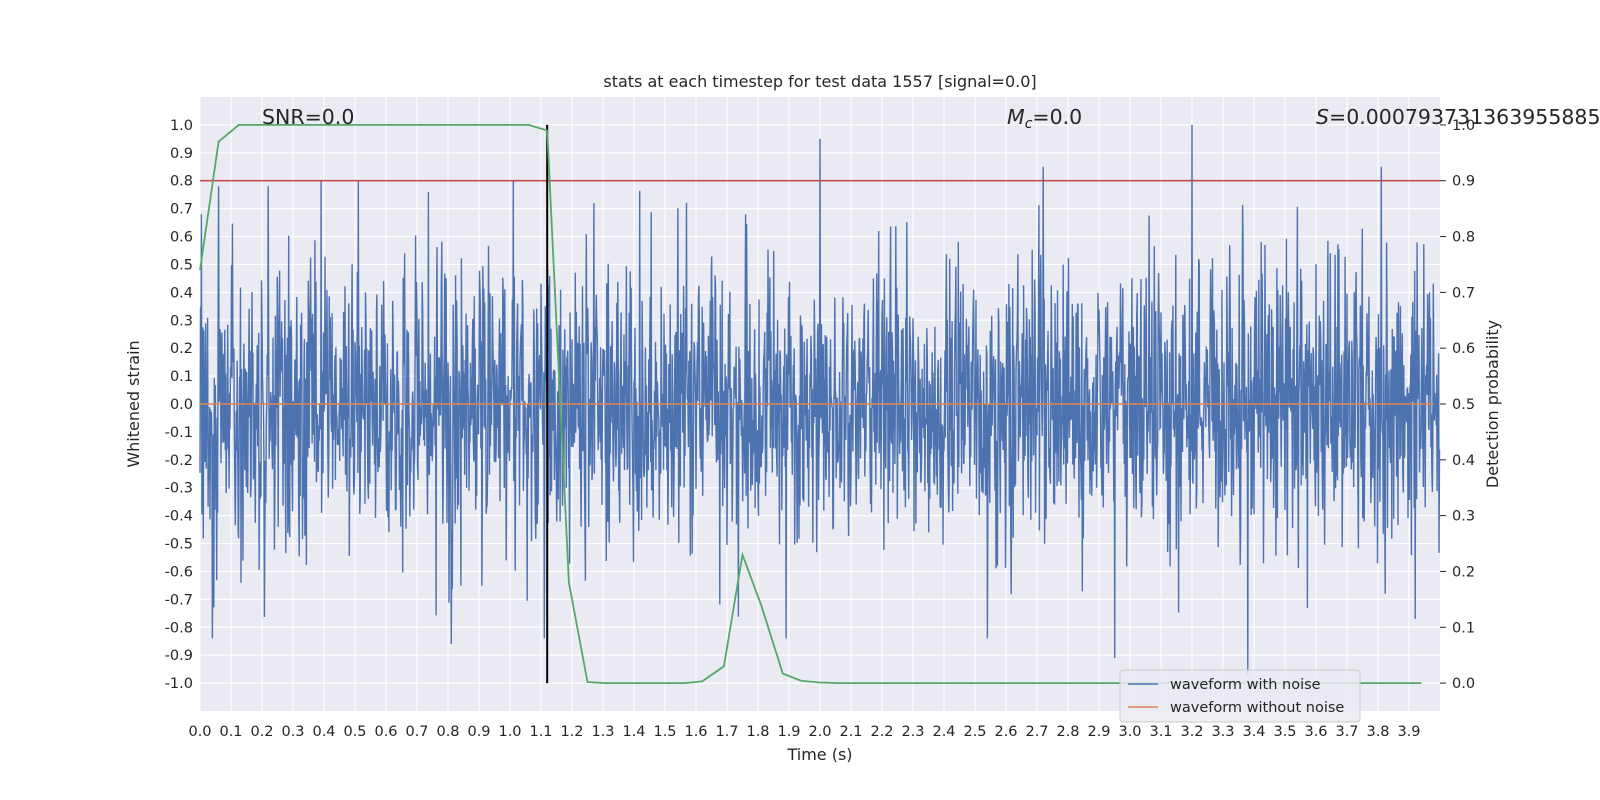 The image size is (1600, 800). Describe the element at coordinates (261, 732) in the screenshot. I see `x-tick-label: 0.2` at that location.